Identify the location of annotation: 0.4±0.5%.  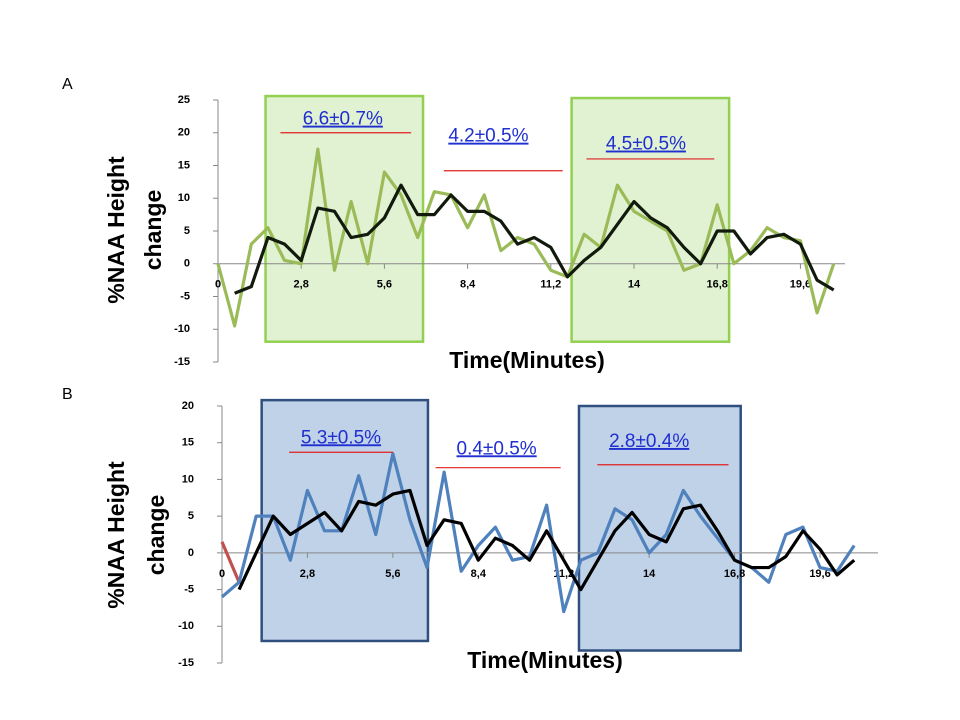
(497, 448).